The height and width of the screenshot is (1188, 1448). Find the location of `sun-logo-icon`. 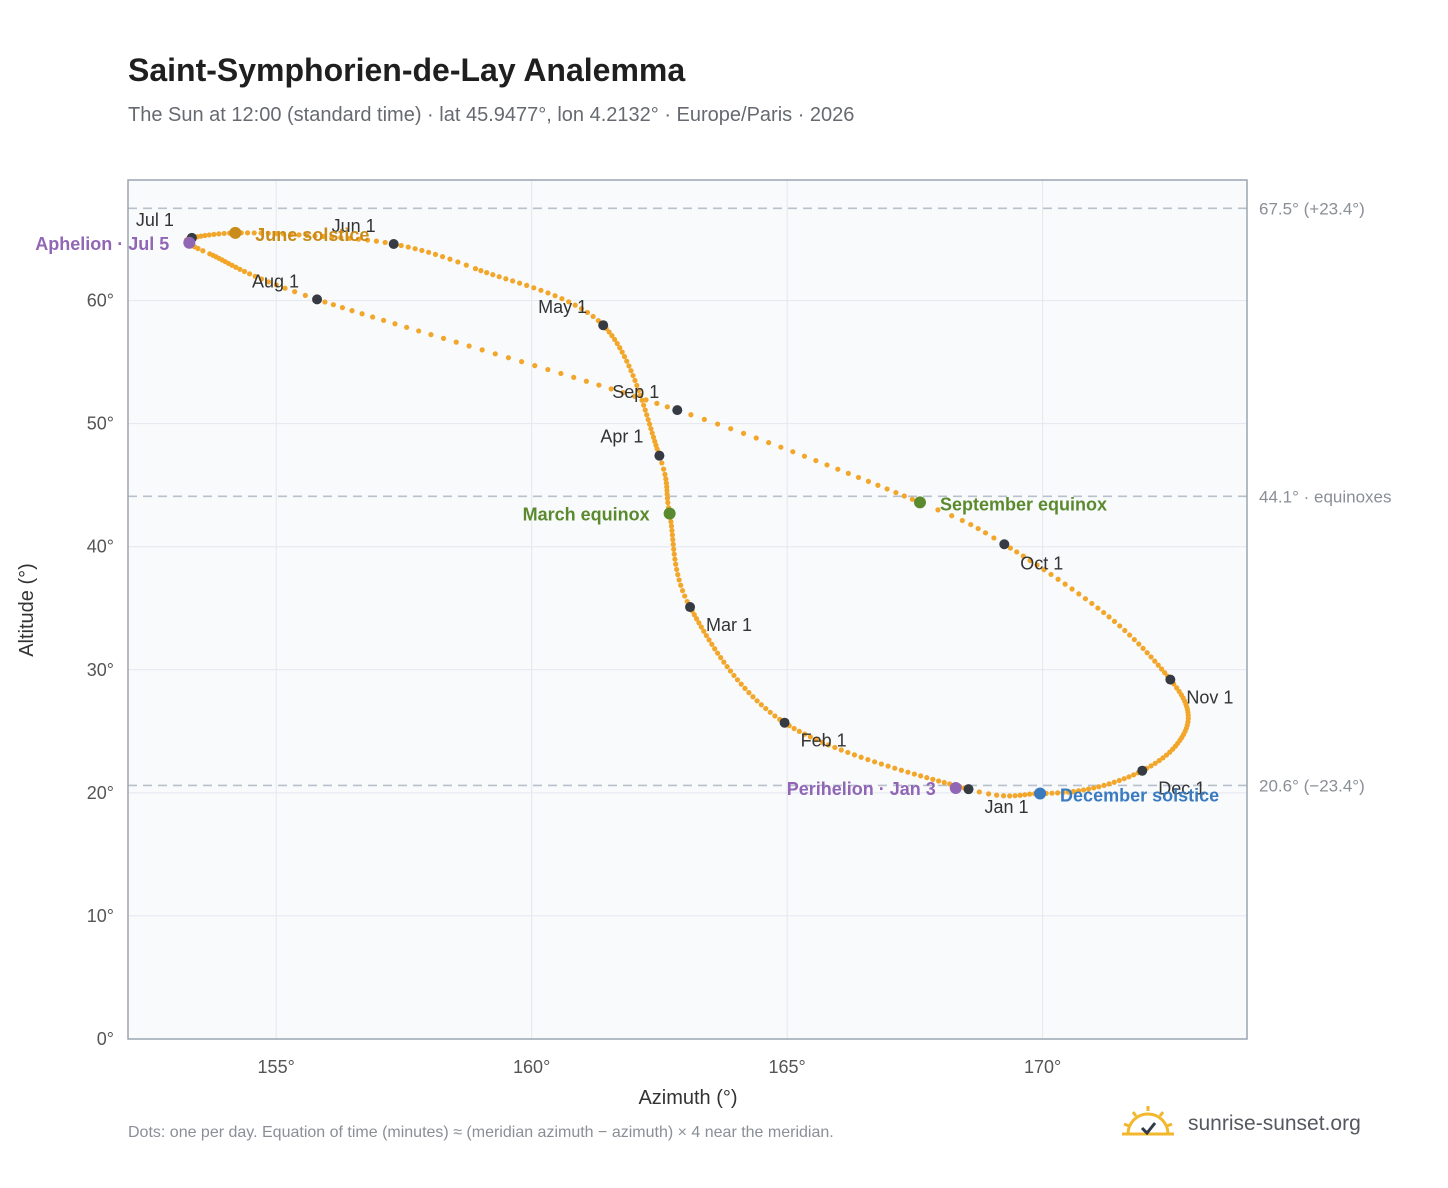

sun-logo-icon is located at coordinates (1148, 1121).